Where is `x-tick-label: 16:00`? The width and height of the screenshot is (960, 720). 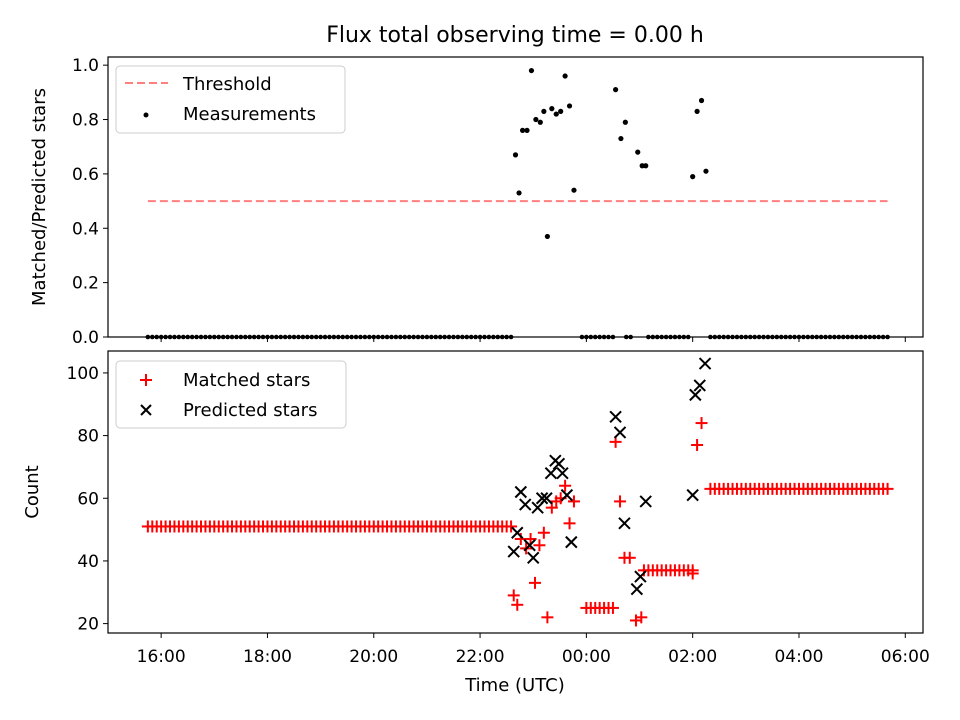 x-tick-label: 16:00 is located at coordinates (161, 657).